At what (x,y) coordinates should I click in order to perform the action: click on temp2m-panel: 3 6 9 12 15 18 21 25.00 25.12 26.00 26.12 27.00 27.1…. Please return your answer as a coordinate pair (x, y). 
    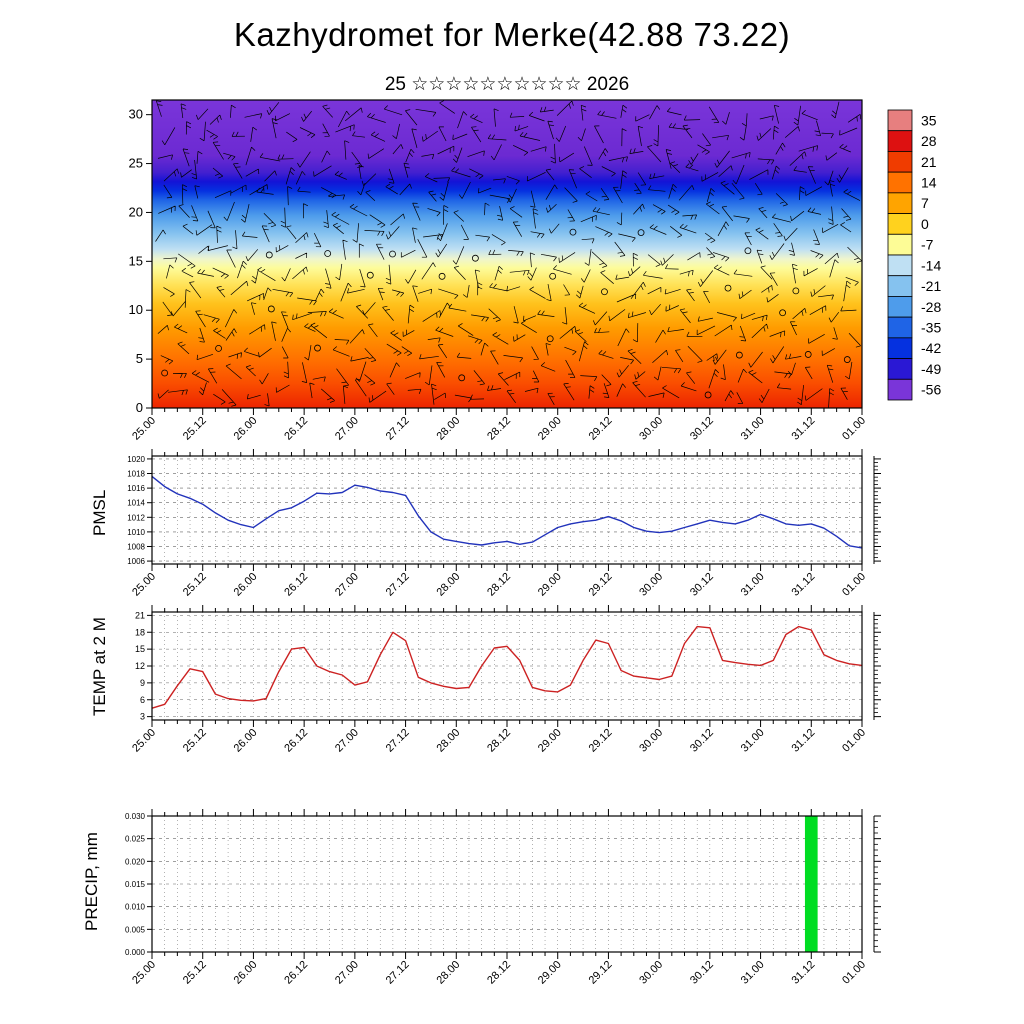
    Looking at the image, I should click on (505, 680).